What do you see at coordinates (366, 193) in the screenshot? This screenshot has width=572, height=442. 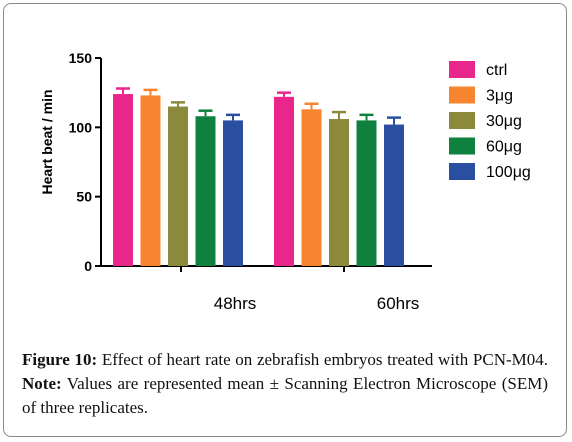 I see `bar-60hrs-60μg` at bounding box center [366, 193].